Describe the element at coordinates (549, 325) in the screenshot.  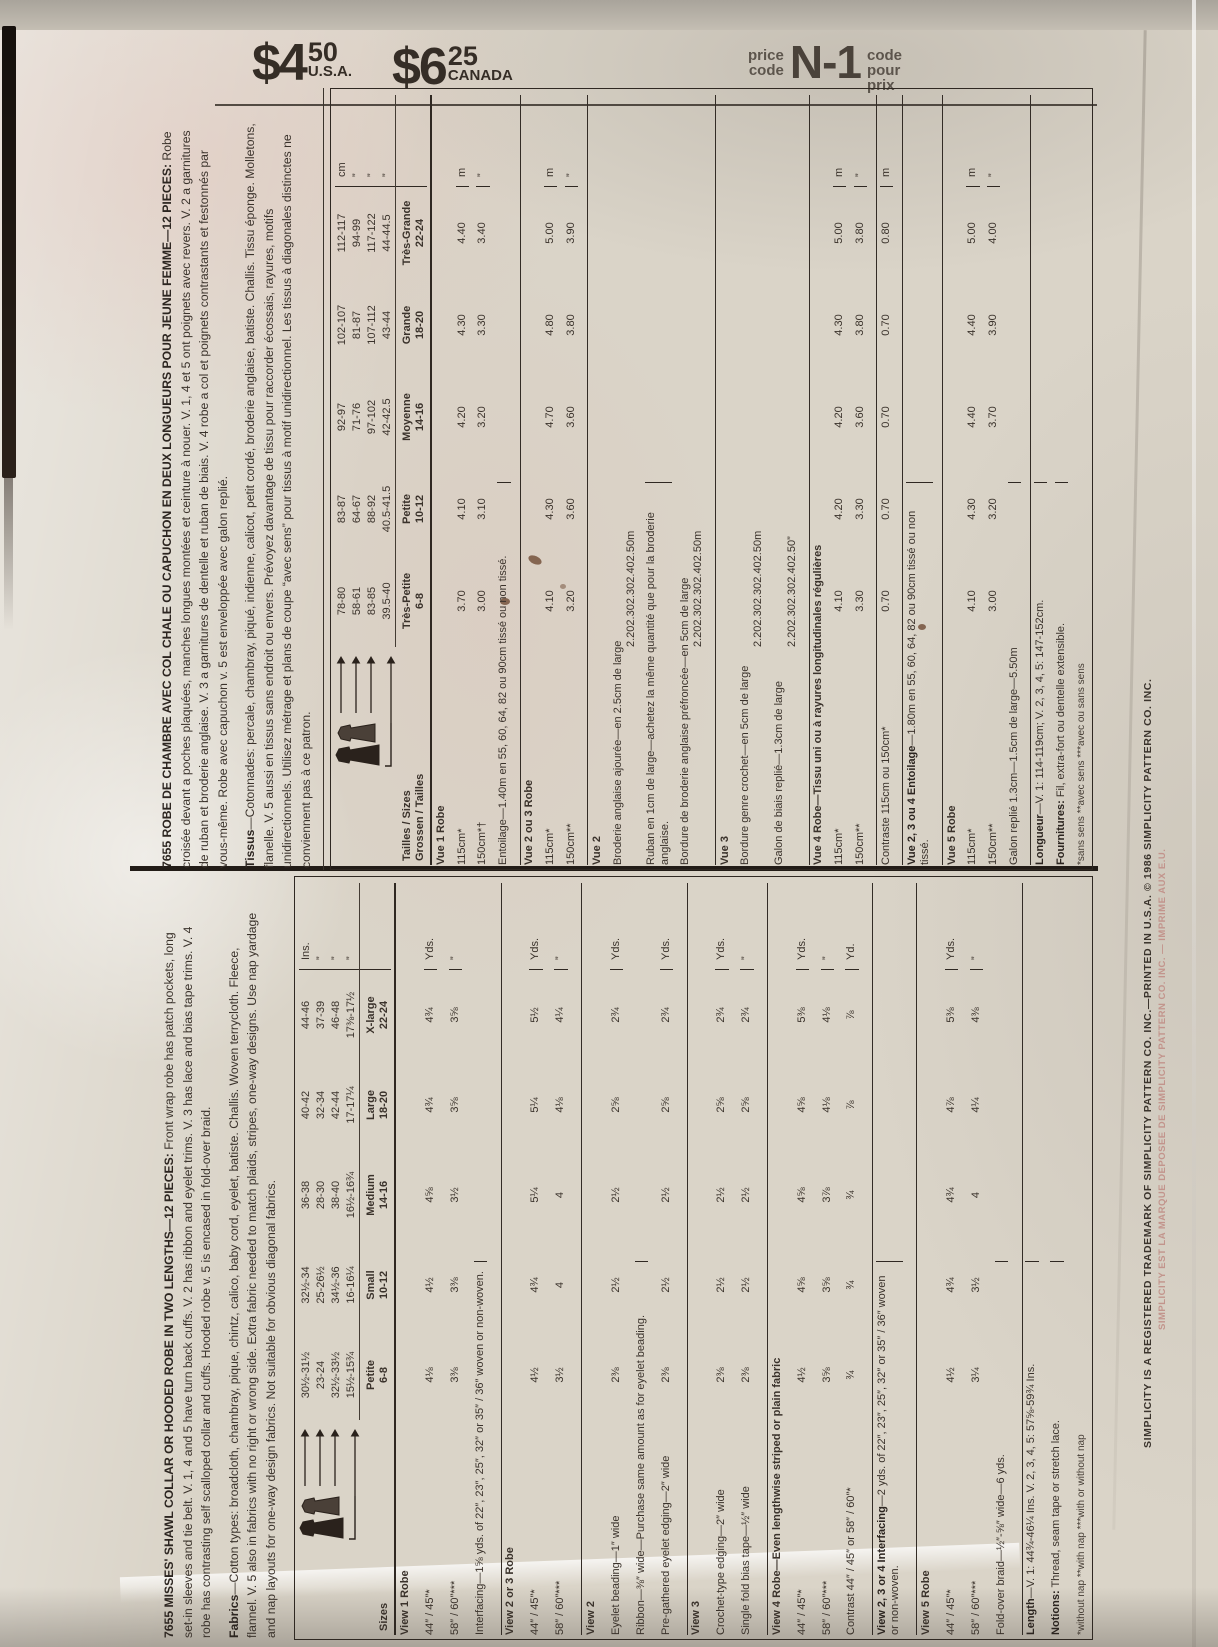
I see `yardage-value: 4.80` at that location.